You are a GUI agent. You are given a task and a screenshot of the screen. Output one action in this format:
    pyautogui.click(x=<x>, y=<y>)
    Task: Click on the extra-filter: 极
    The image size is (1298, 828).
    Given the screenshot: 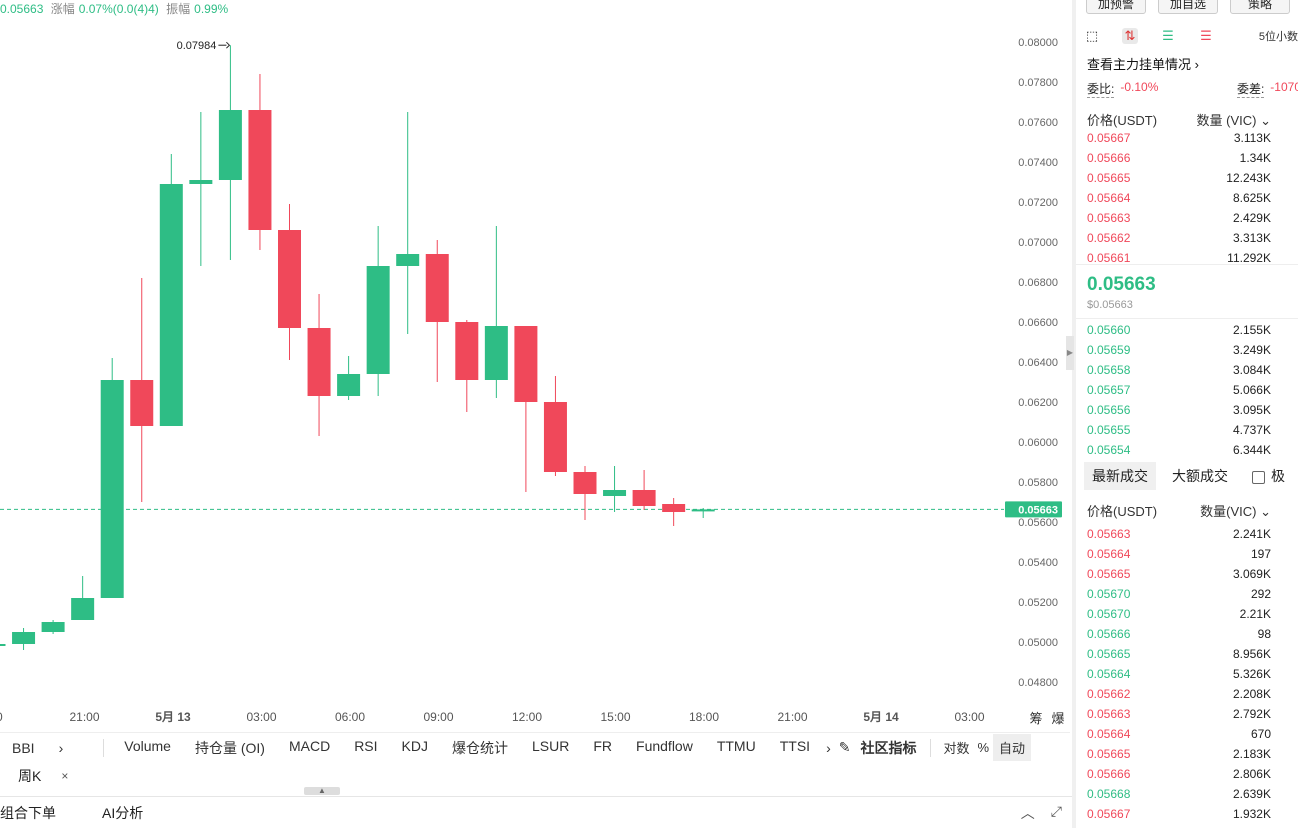 What is the action you would take?
    pyautogui.click(x=1268, y=476)
    